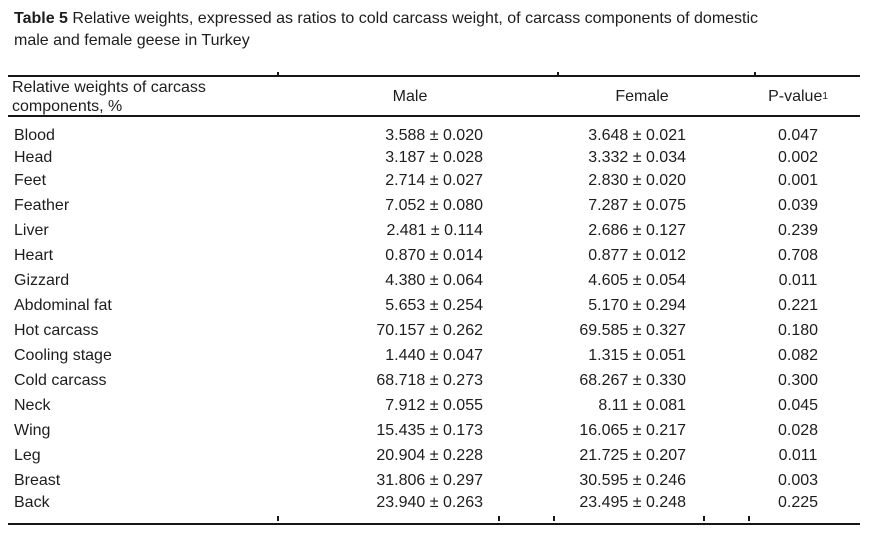  What do you see at coordinates (642, 96) in the screenshot?
I see `header-female: Female` at bounding box center [642, 96].